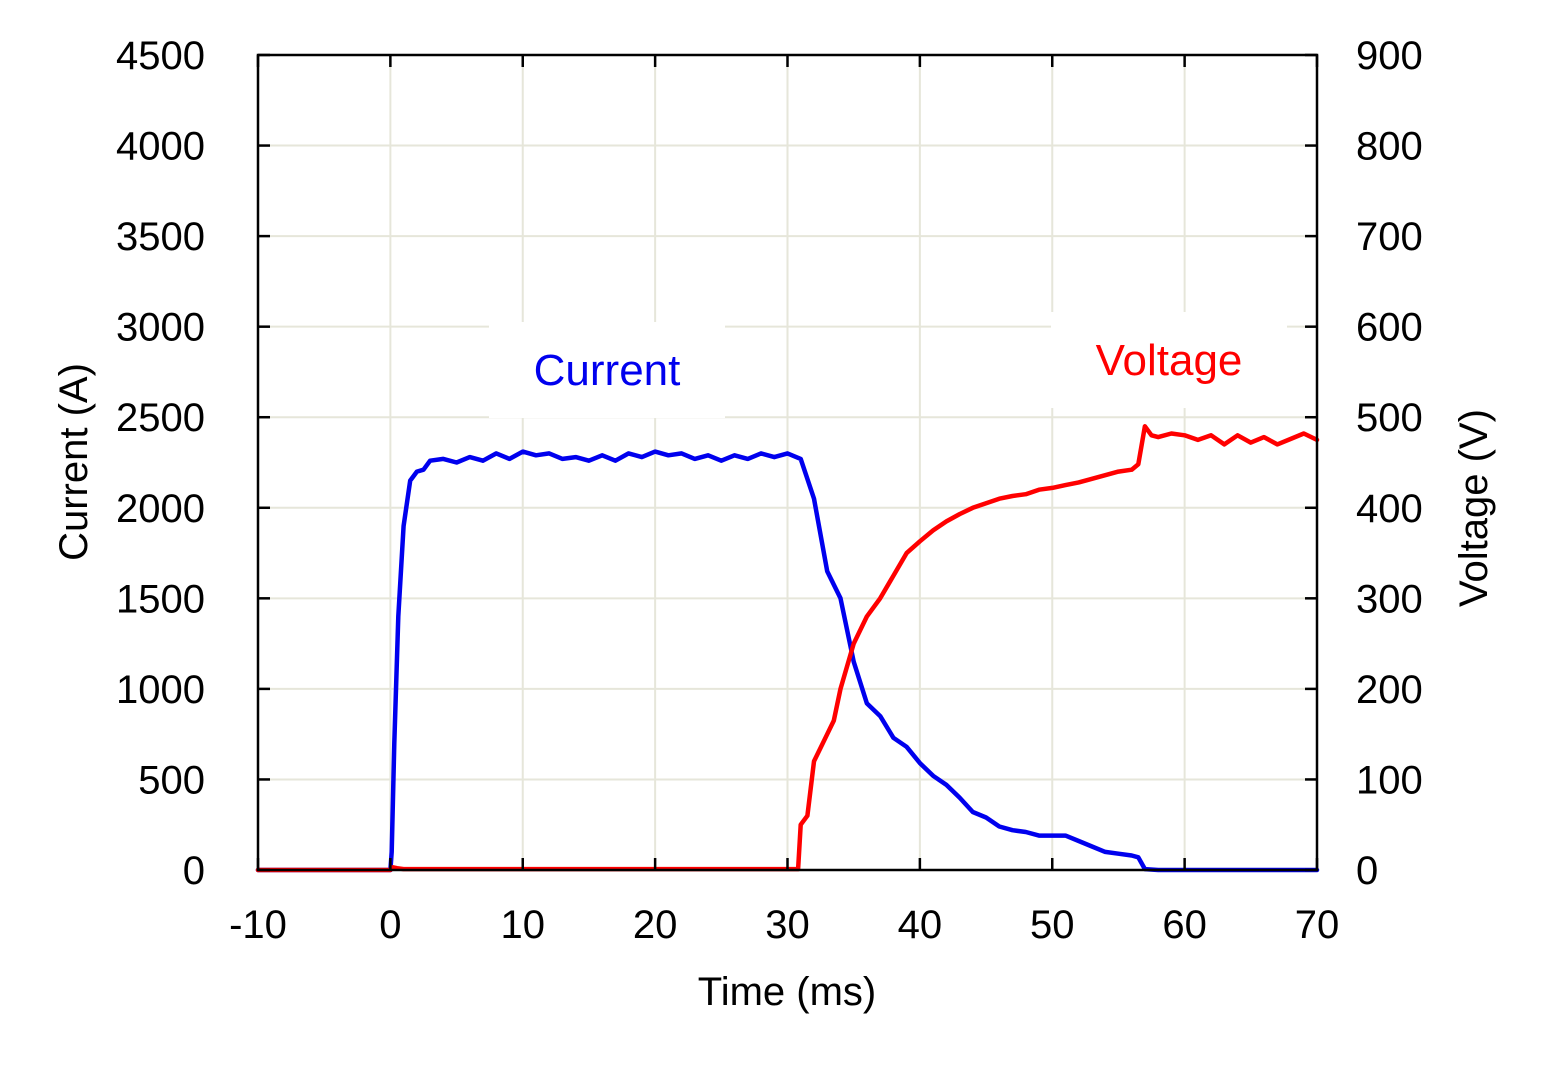  I want to click on y-tick-label: 3000, so click(160, 328).